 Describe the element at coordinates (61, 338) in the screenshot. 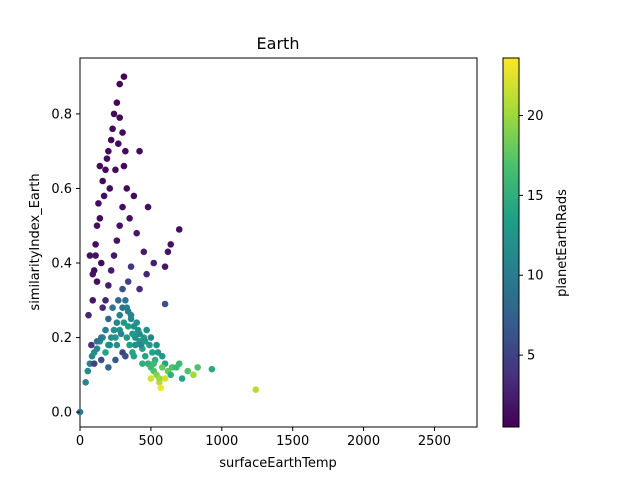

I see `y-tick-label: 0.2` at that location.